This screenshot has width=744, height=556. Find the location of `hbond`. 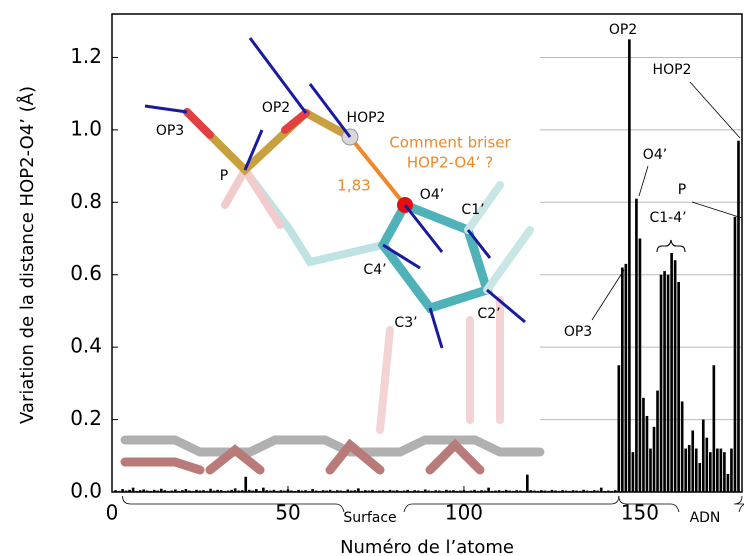

hbond is located at coordinates (377, 171).